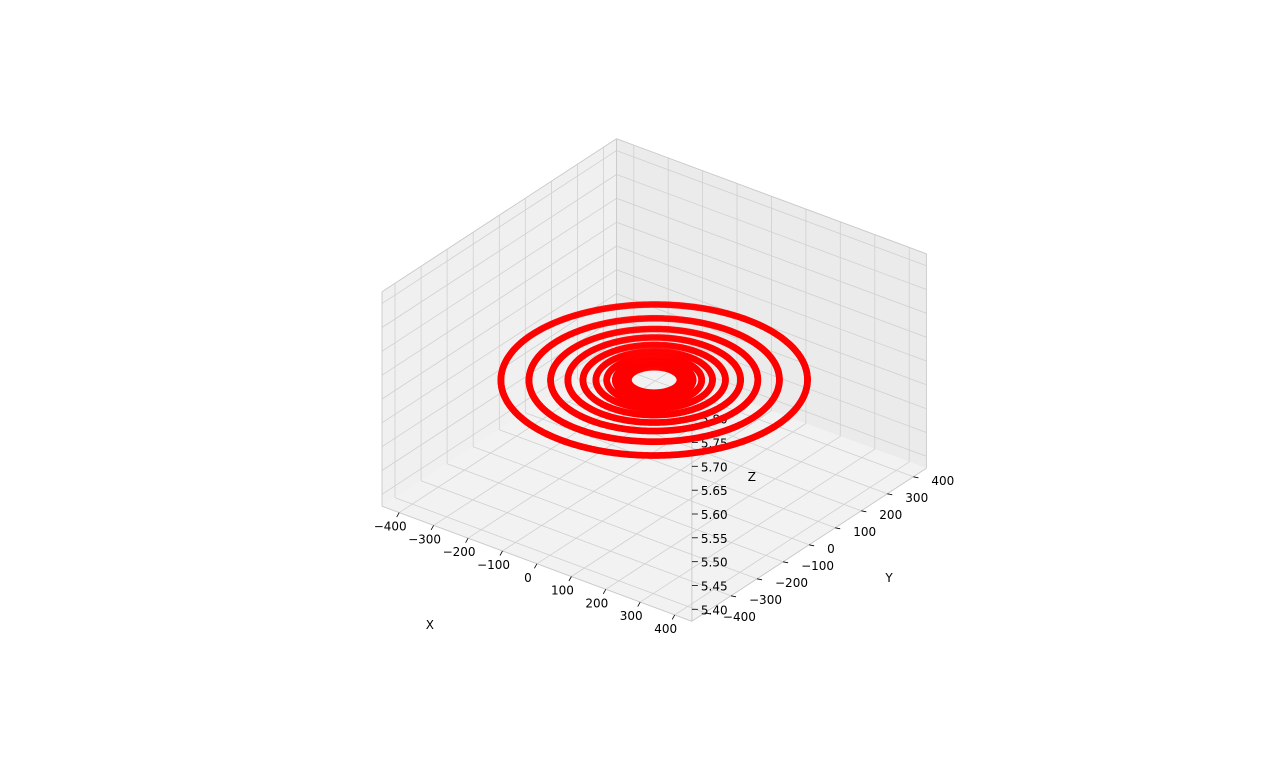  Describe the element at coordinates (714, 539) in the screenshot. I see `z-tick-label: 5.55` at that location.